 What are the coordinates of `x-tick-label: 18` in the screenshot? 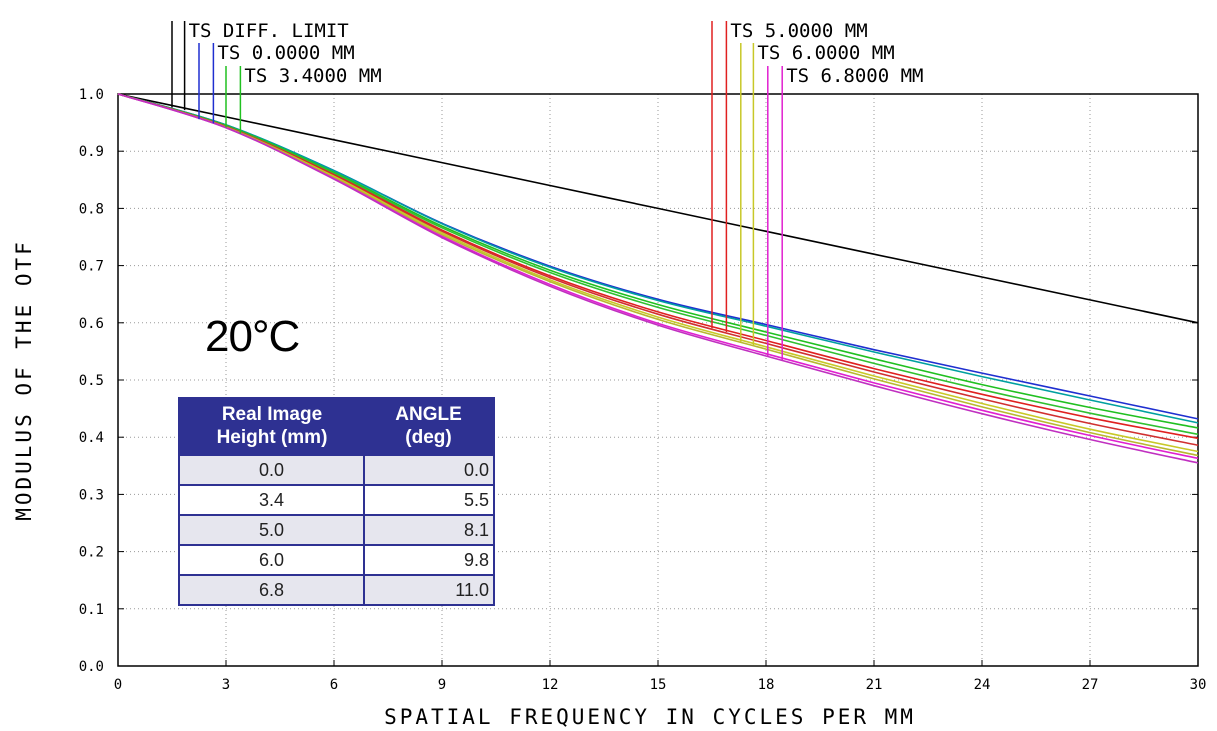 It's located at (766, 685).